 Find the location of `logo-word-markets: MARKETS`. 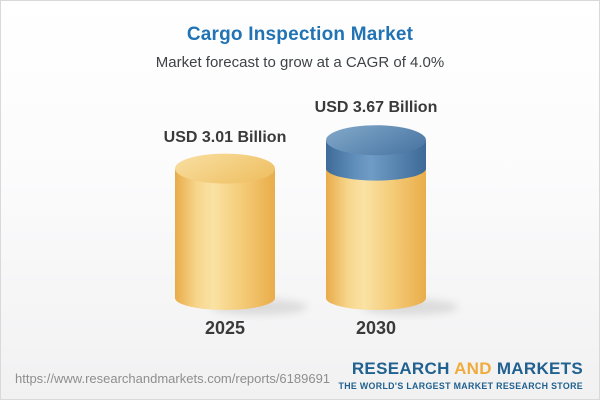

logo-word-markets: MARKETS is located at coordinates (539, 368).